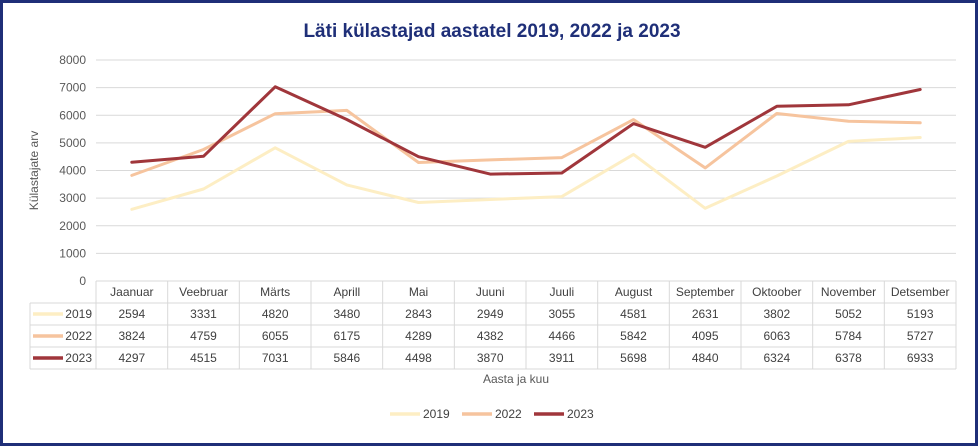 The width and height of the screenshot is (978, 446). What do you see at coordinates (848, 358) in the screenshot?
I see `data-label: 6378` at bounding box center [848, 358].